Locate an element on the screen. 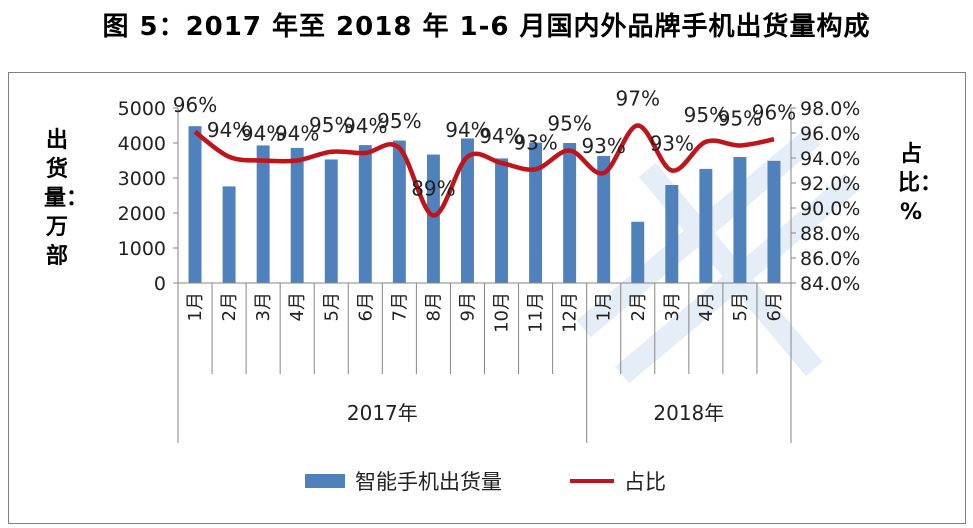 The height and width of the screenshot is (528, 973). legend-line-label: 占比 is located at coordinates (645, 482).